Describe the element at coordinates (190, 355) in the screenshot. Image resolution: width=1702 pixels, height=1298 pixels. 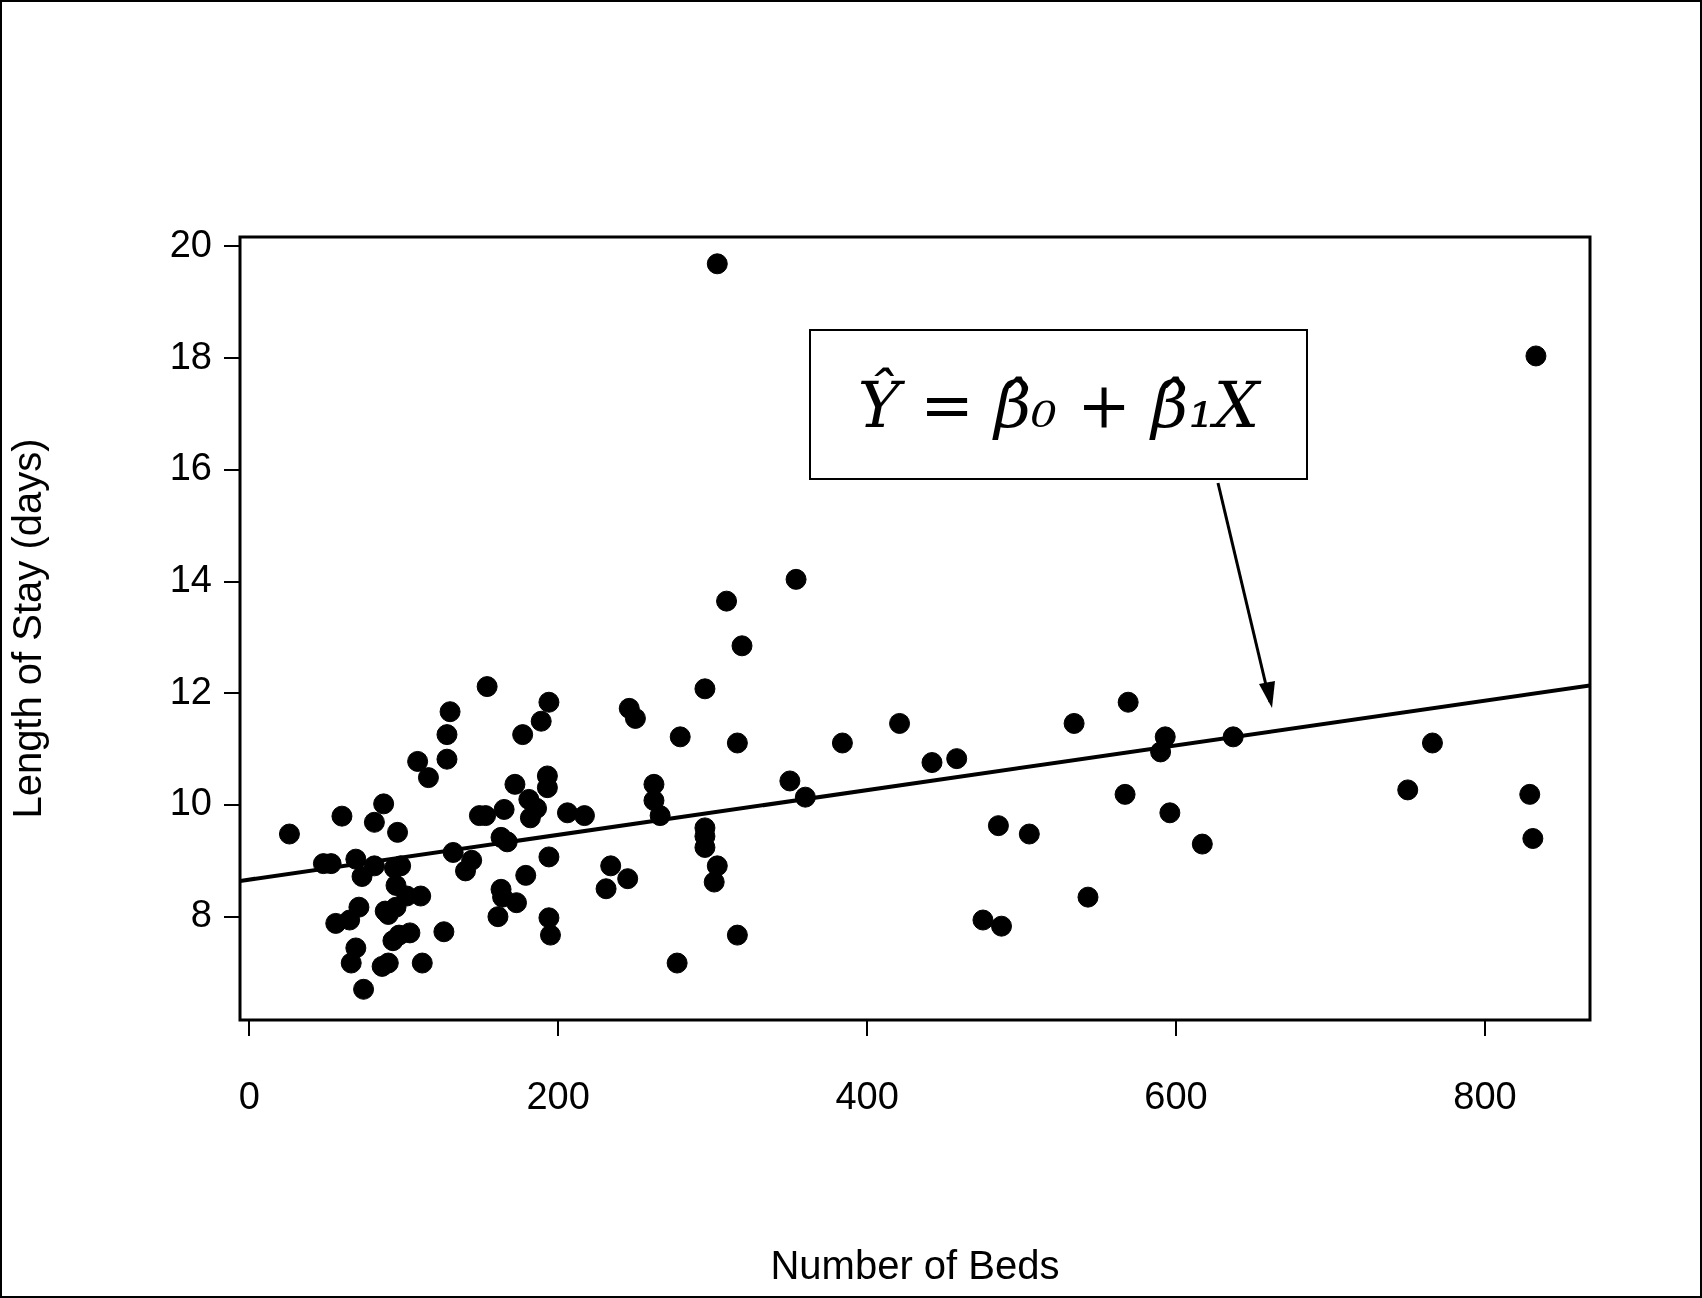
I see `y-tick-label: 18` at that location.